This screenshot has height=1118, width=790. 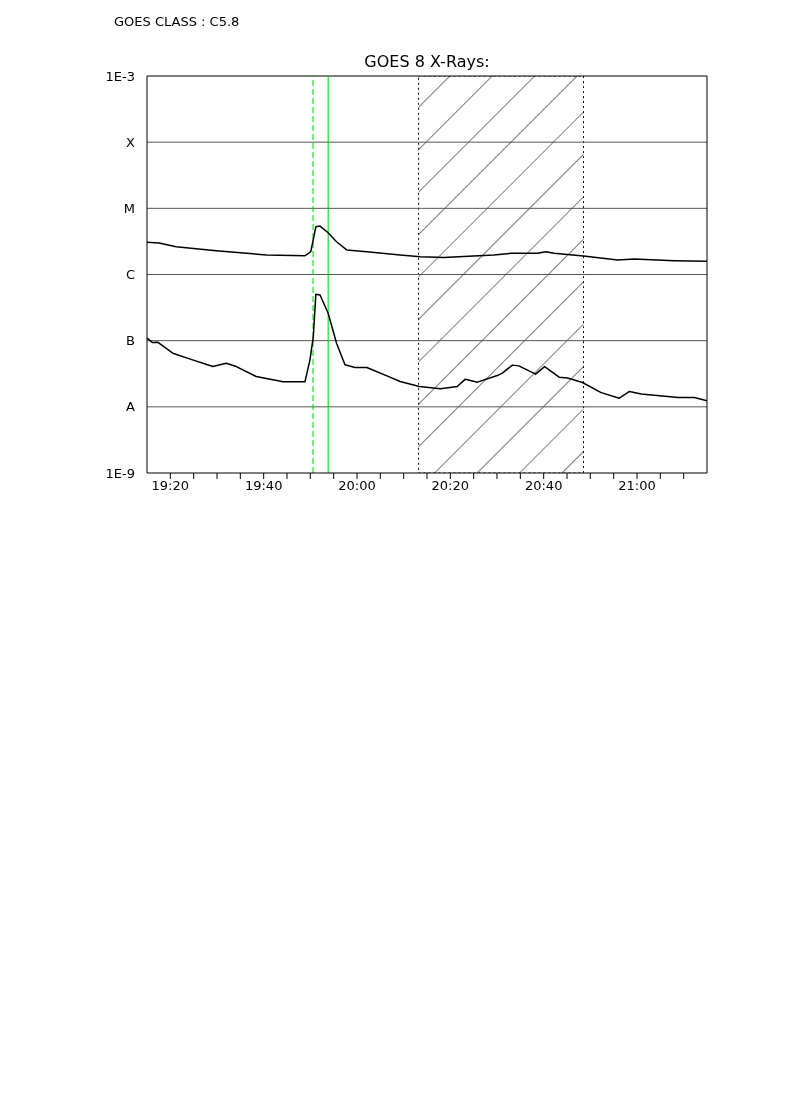 I want to click on x-tick-label: 19:20, so click(x=170, y=486).